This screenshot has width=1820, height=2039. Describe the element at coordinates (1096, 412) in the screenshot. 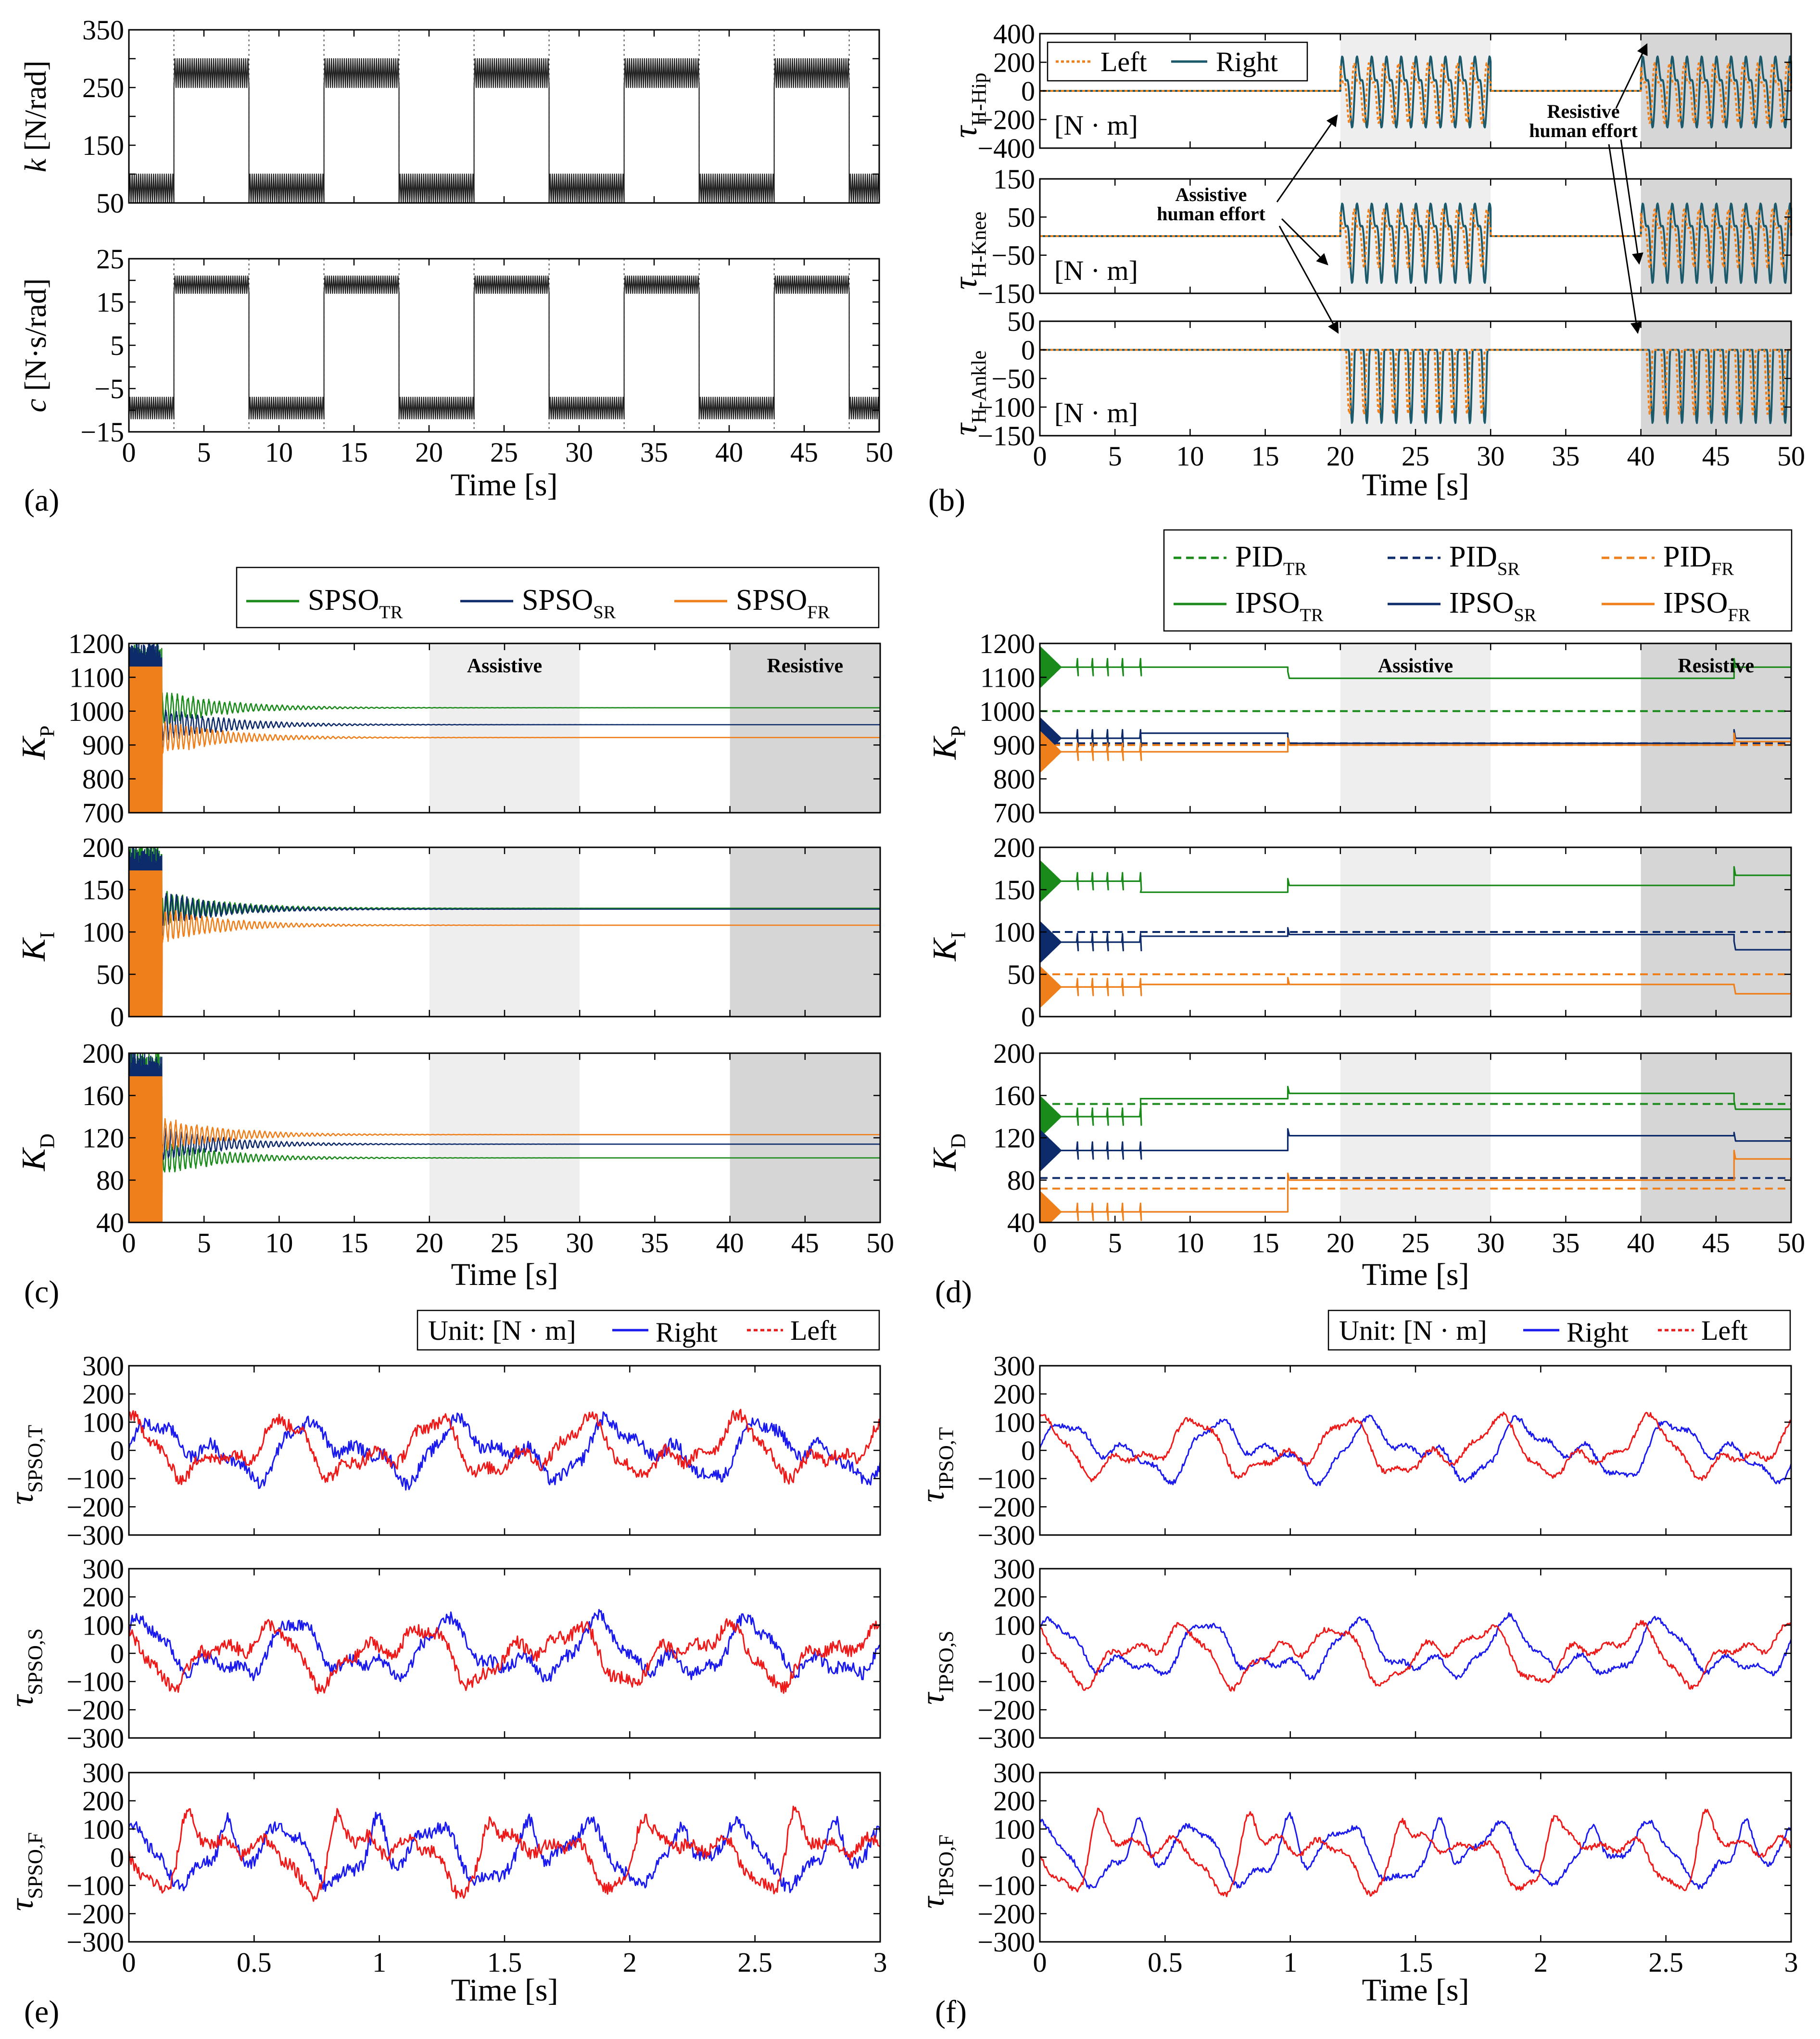

I see `b-unit-2: [N · m]` at that location.